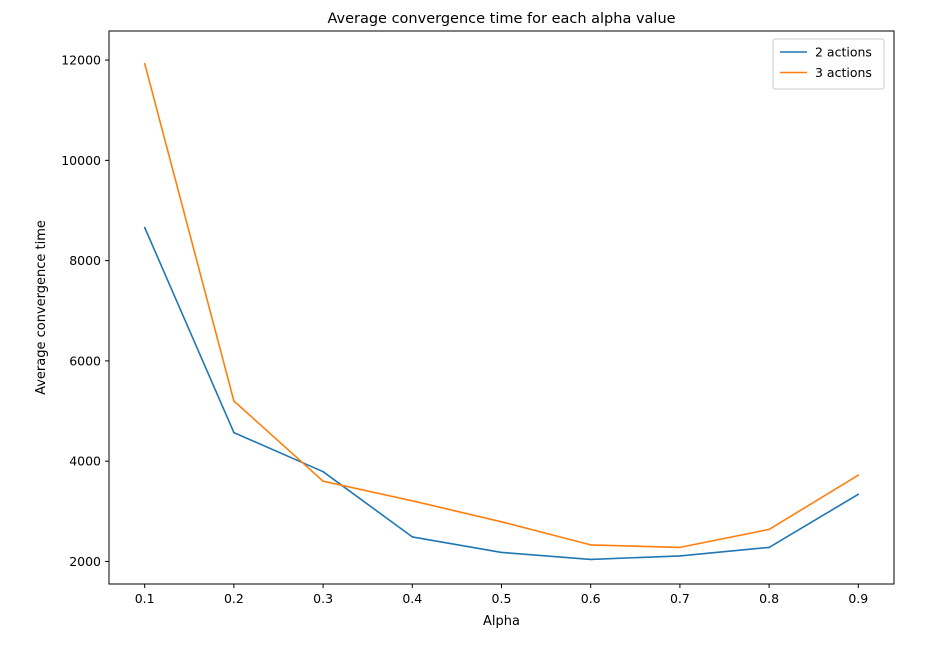  What do you see at coordinates (85, 461) in the screenshot?
I see `y-tick-label: 4000` at bounding box center [85, 461].